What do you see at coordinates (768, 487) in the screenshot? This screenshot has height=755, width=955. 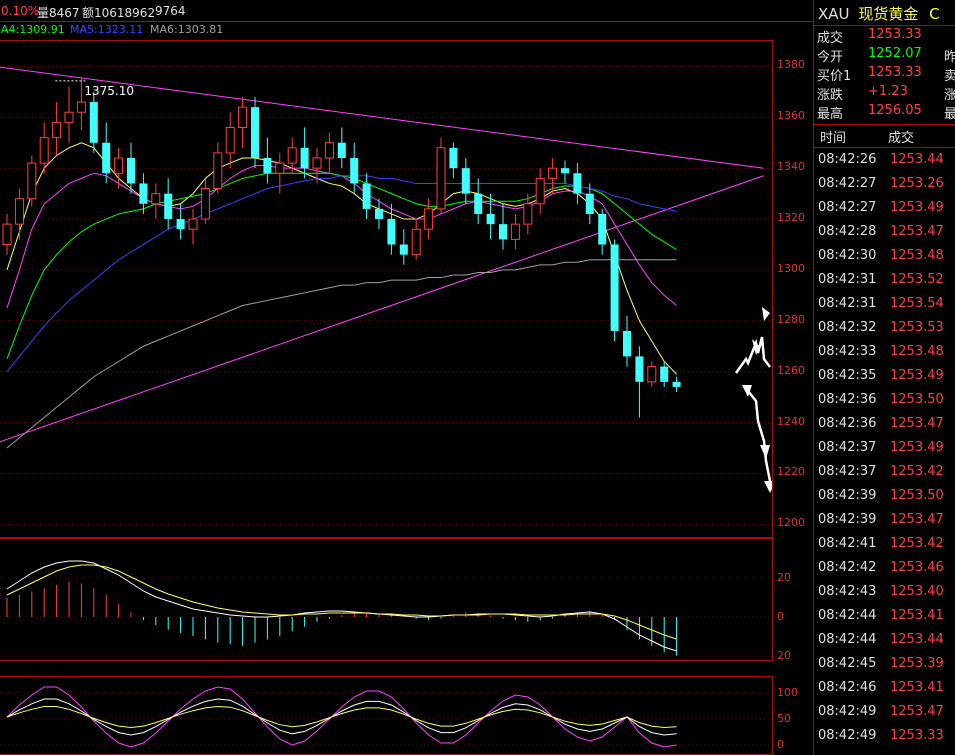 I see `arrow-down-head` at bounding box center [768, 487].